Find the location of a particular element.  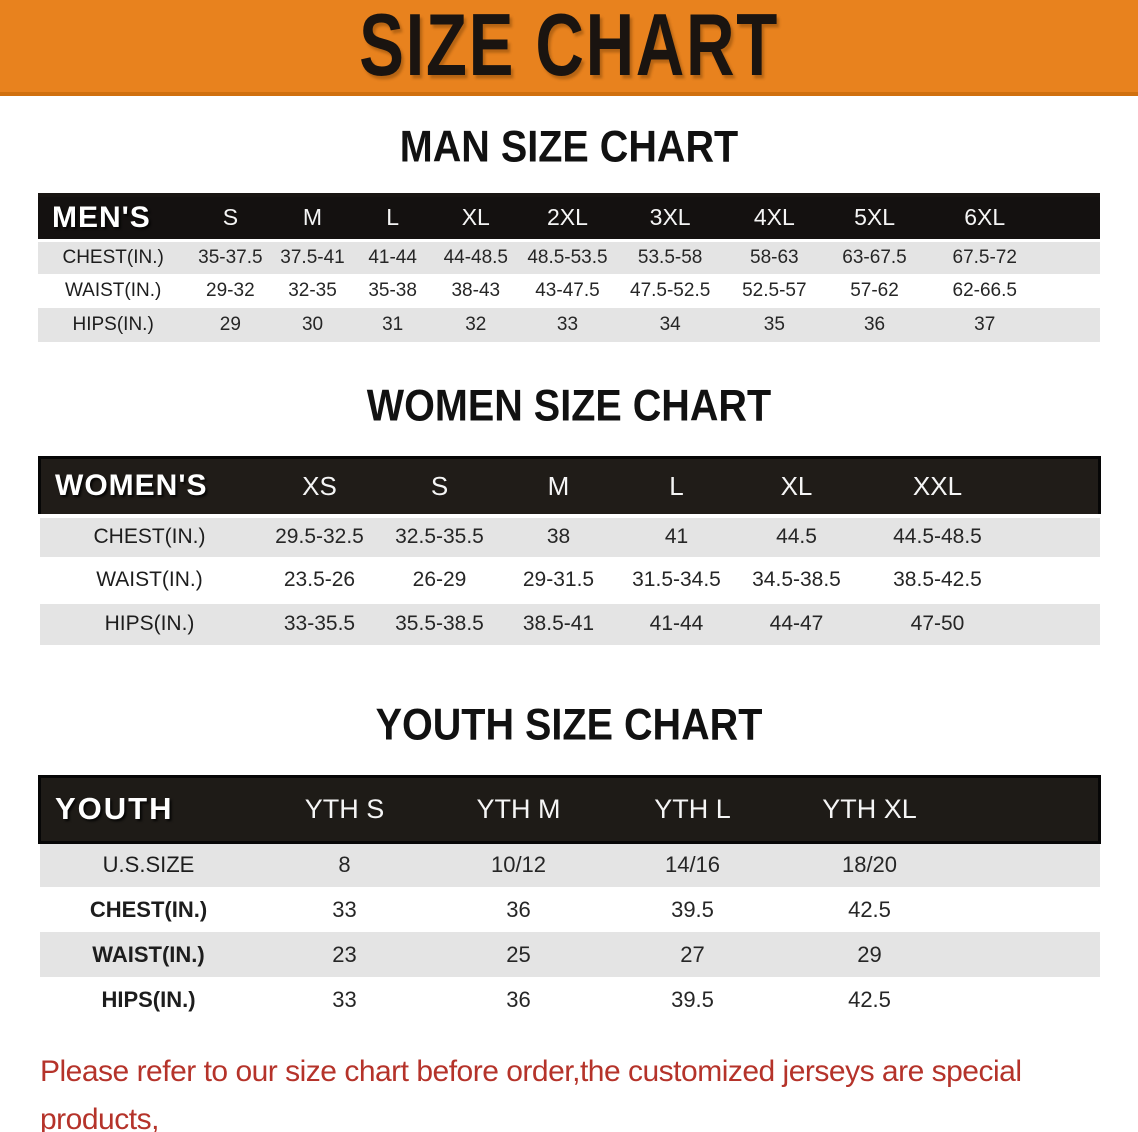

men-cell-2-8: 37 is located at coordinates (984, 325).